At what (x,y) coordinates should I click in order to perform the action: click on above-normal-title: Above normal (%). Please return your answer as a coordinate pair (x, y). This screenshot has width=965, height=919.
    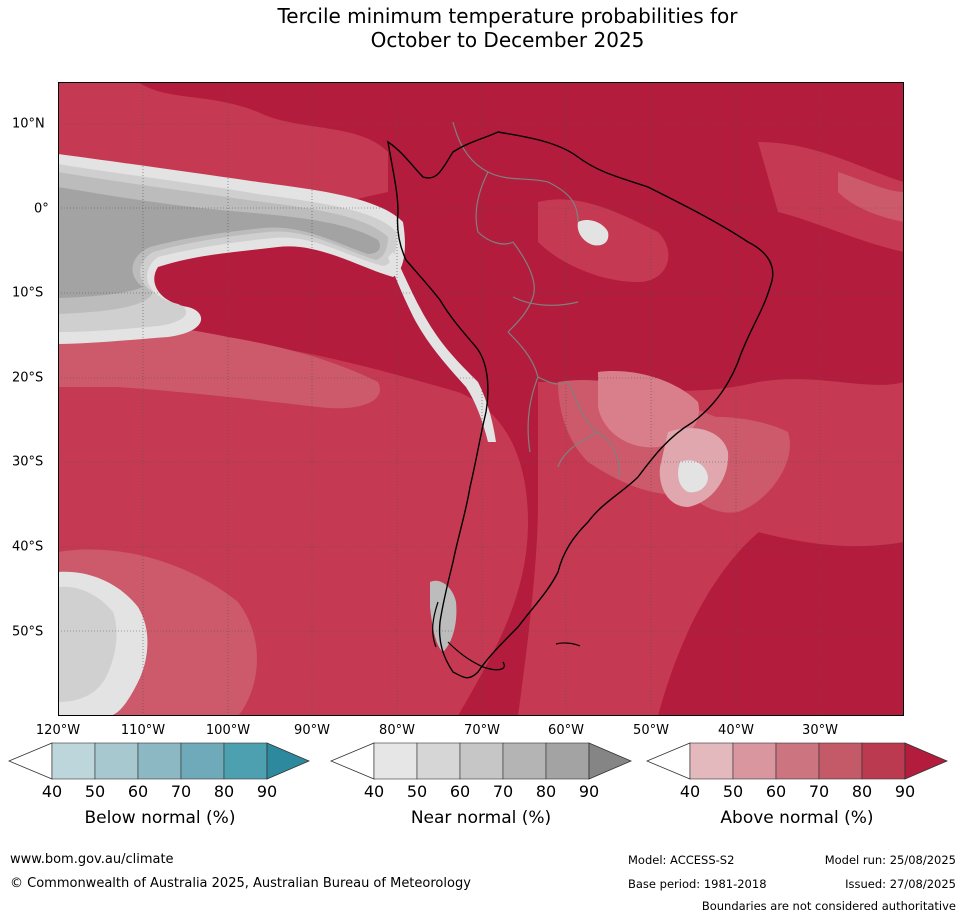
    Looking at the image, I should click on (797, 818).